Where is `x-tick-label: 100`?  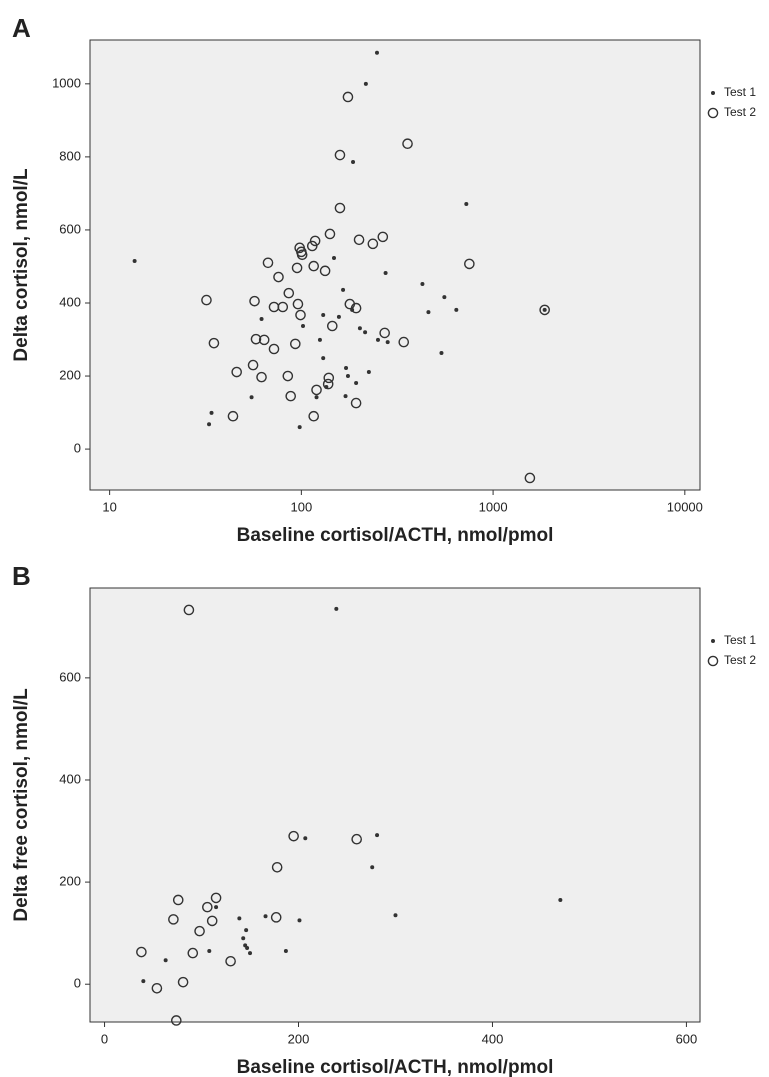 x-tick-label: 100 is located at coordinates (302, 506).